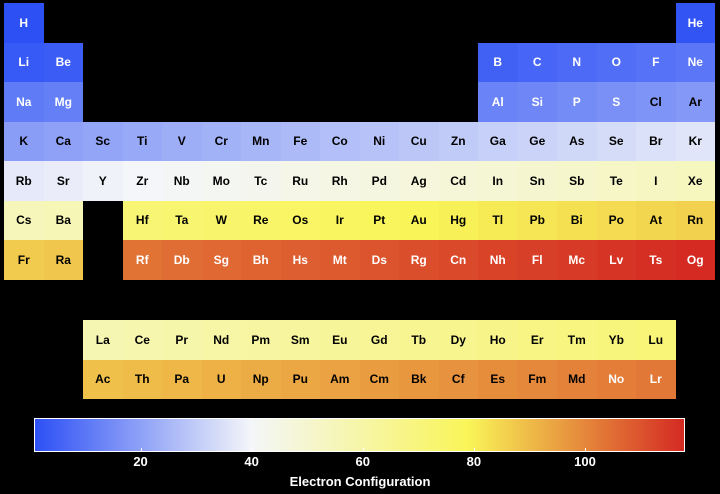  I want to click on element-zn: Zn, so click(458, 141).